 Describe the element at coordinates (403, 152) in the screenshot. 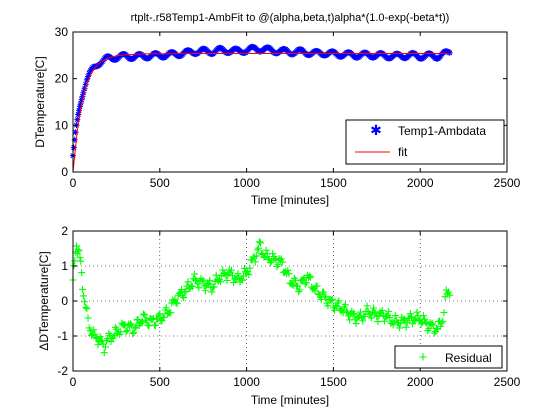

I see `top-legend-fit-label: fit` at that location.